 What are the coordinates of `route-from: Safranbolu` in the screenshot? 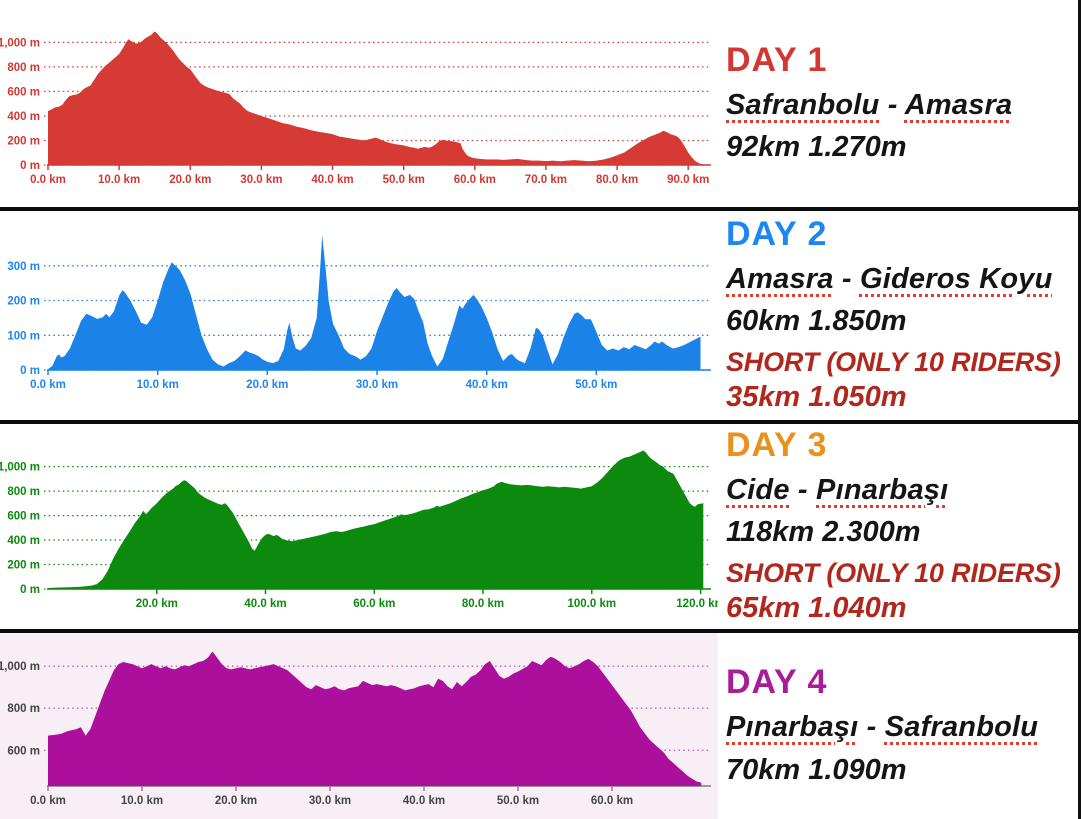 It's located at (803, 104).